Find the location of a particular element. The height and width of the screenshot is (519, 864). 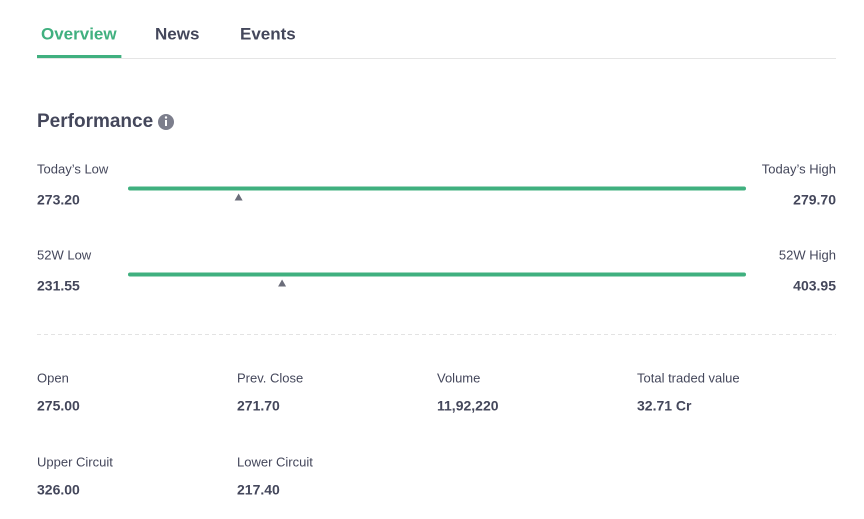

range-low-label: 52W Low is located at coordinates (64, 254).